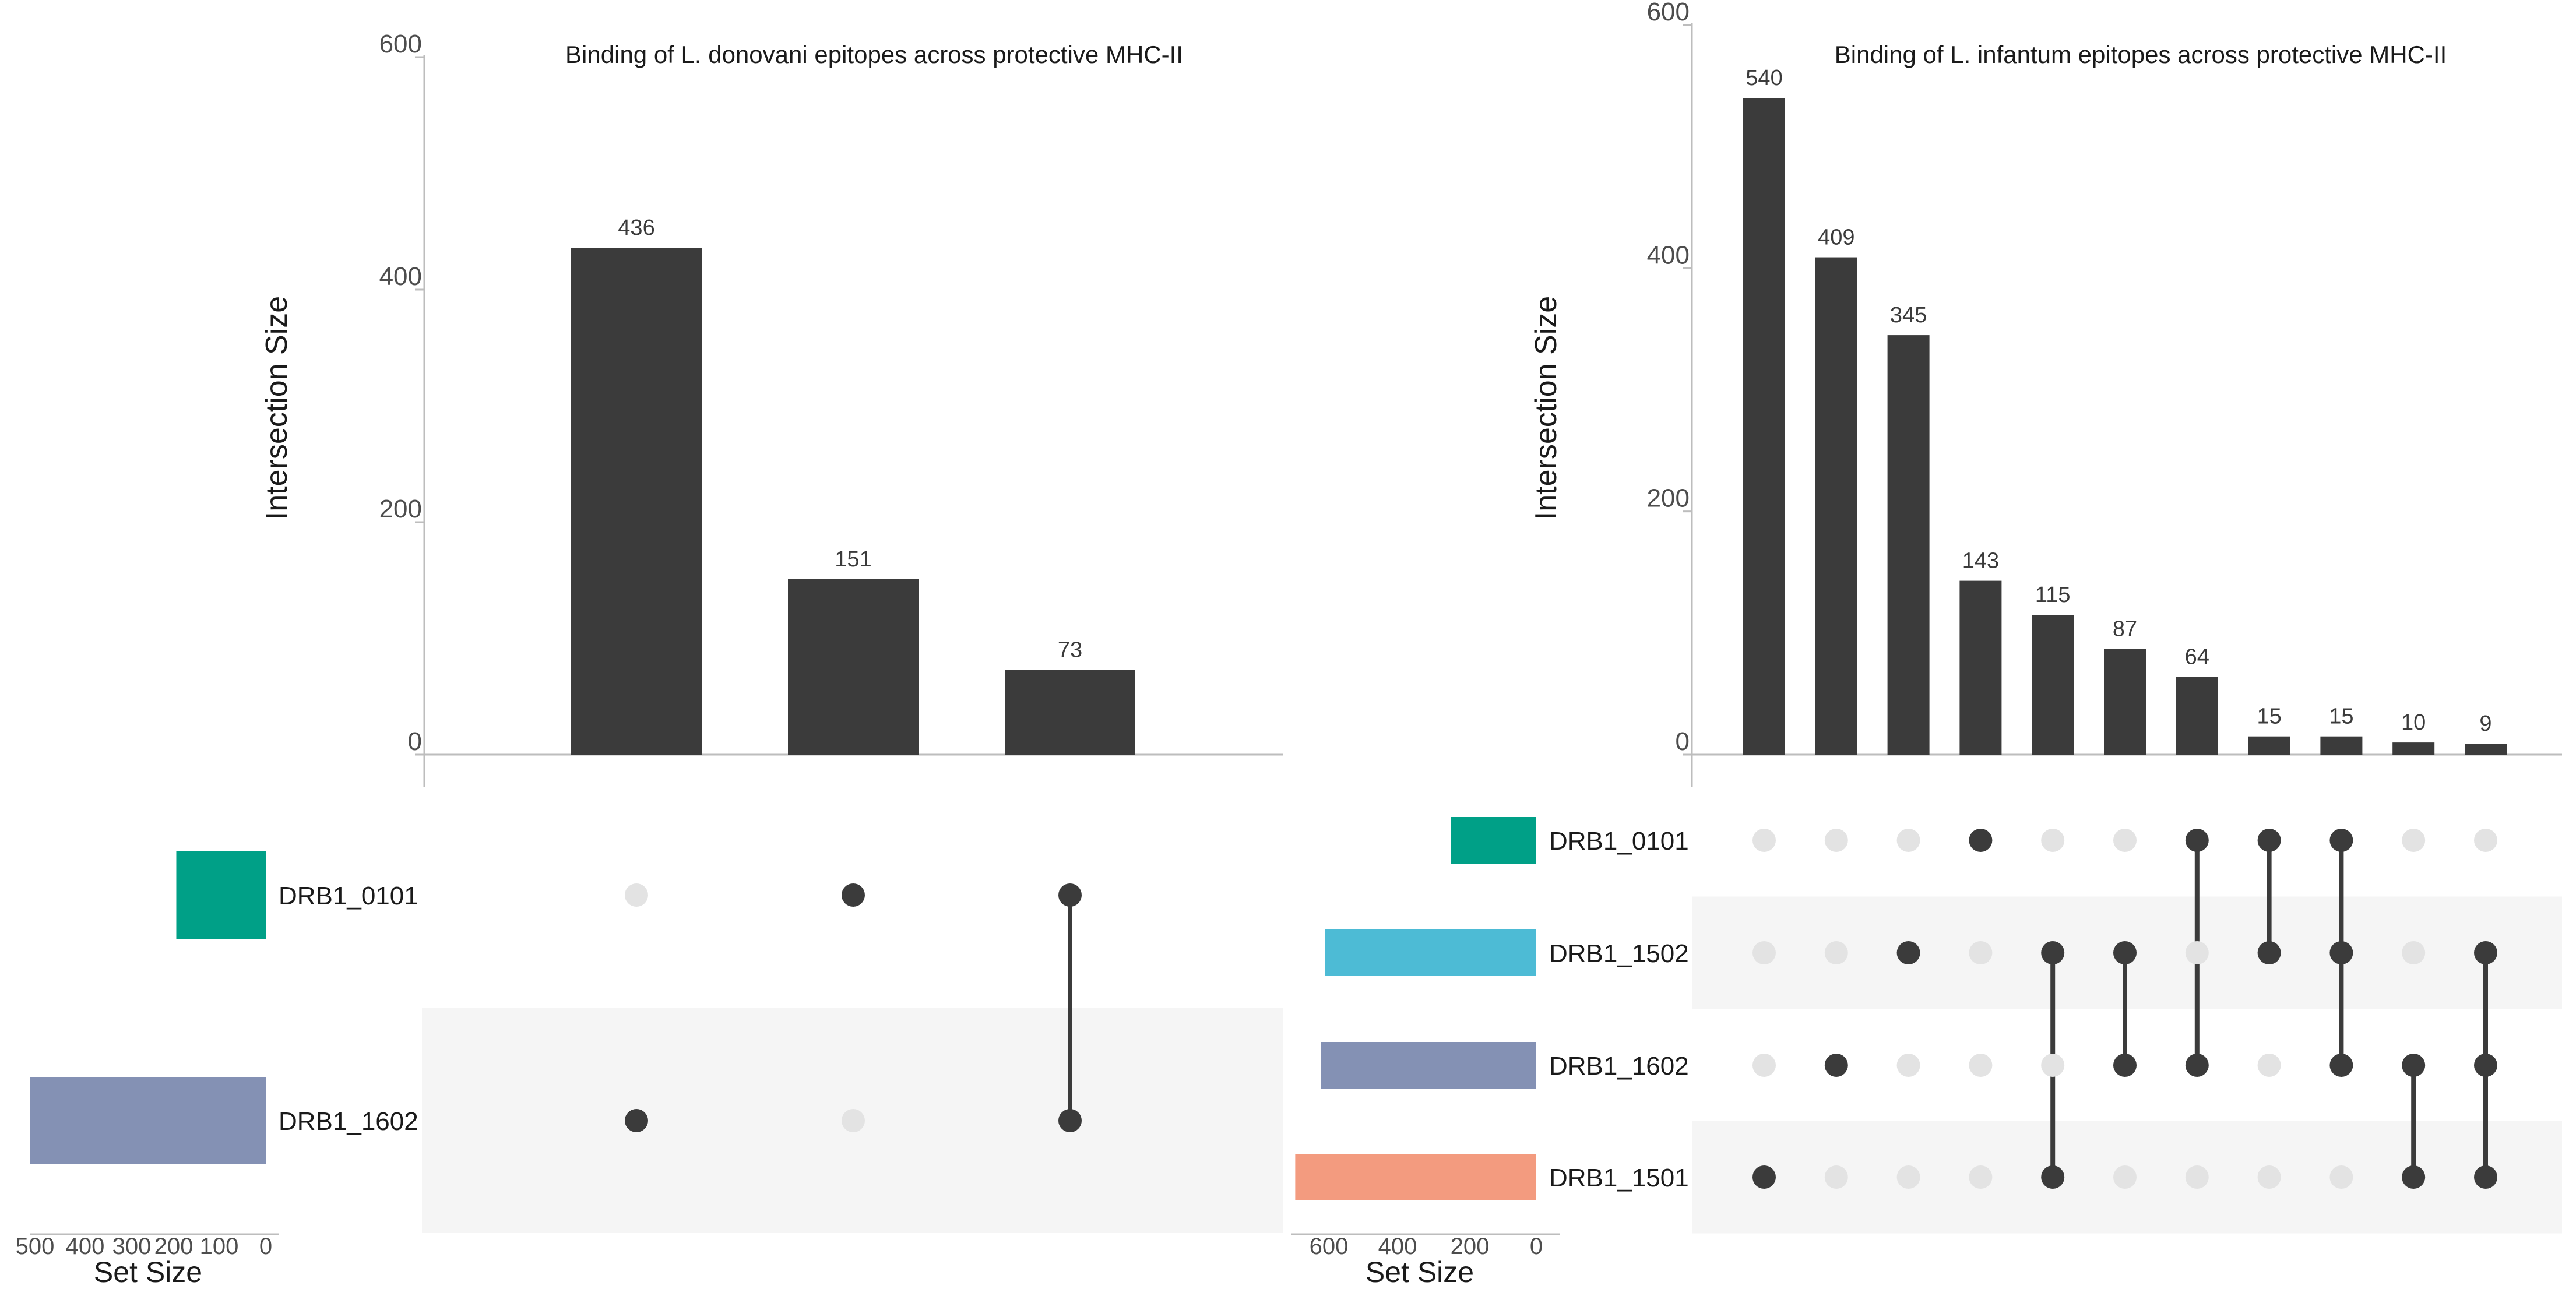  Describe the element at coordinates (2053, 595) in the screenshot. I see `bar-value-label: 115` at that location.